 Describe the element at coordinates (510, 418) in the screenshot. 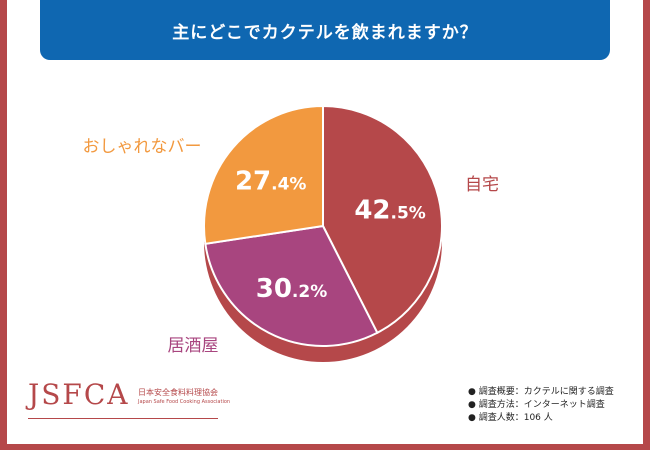

I see `survey-note-count: ● 調査人数：106 人` at that location.